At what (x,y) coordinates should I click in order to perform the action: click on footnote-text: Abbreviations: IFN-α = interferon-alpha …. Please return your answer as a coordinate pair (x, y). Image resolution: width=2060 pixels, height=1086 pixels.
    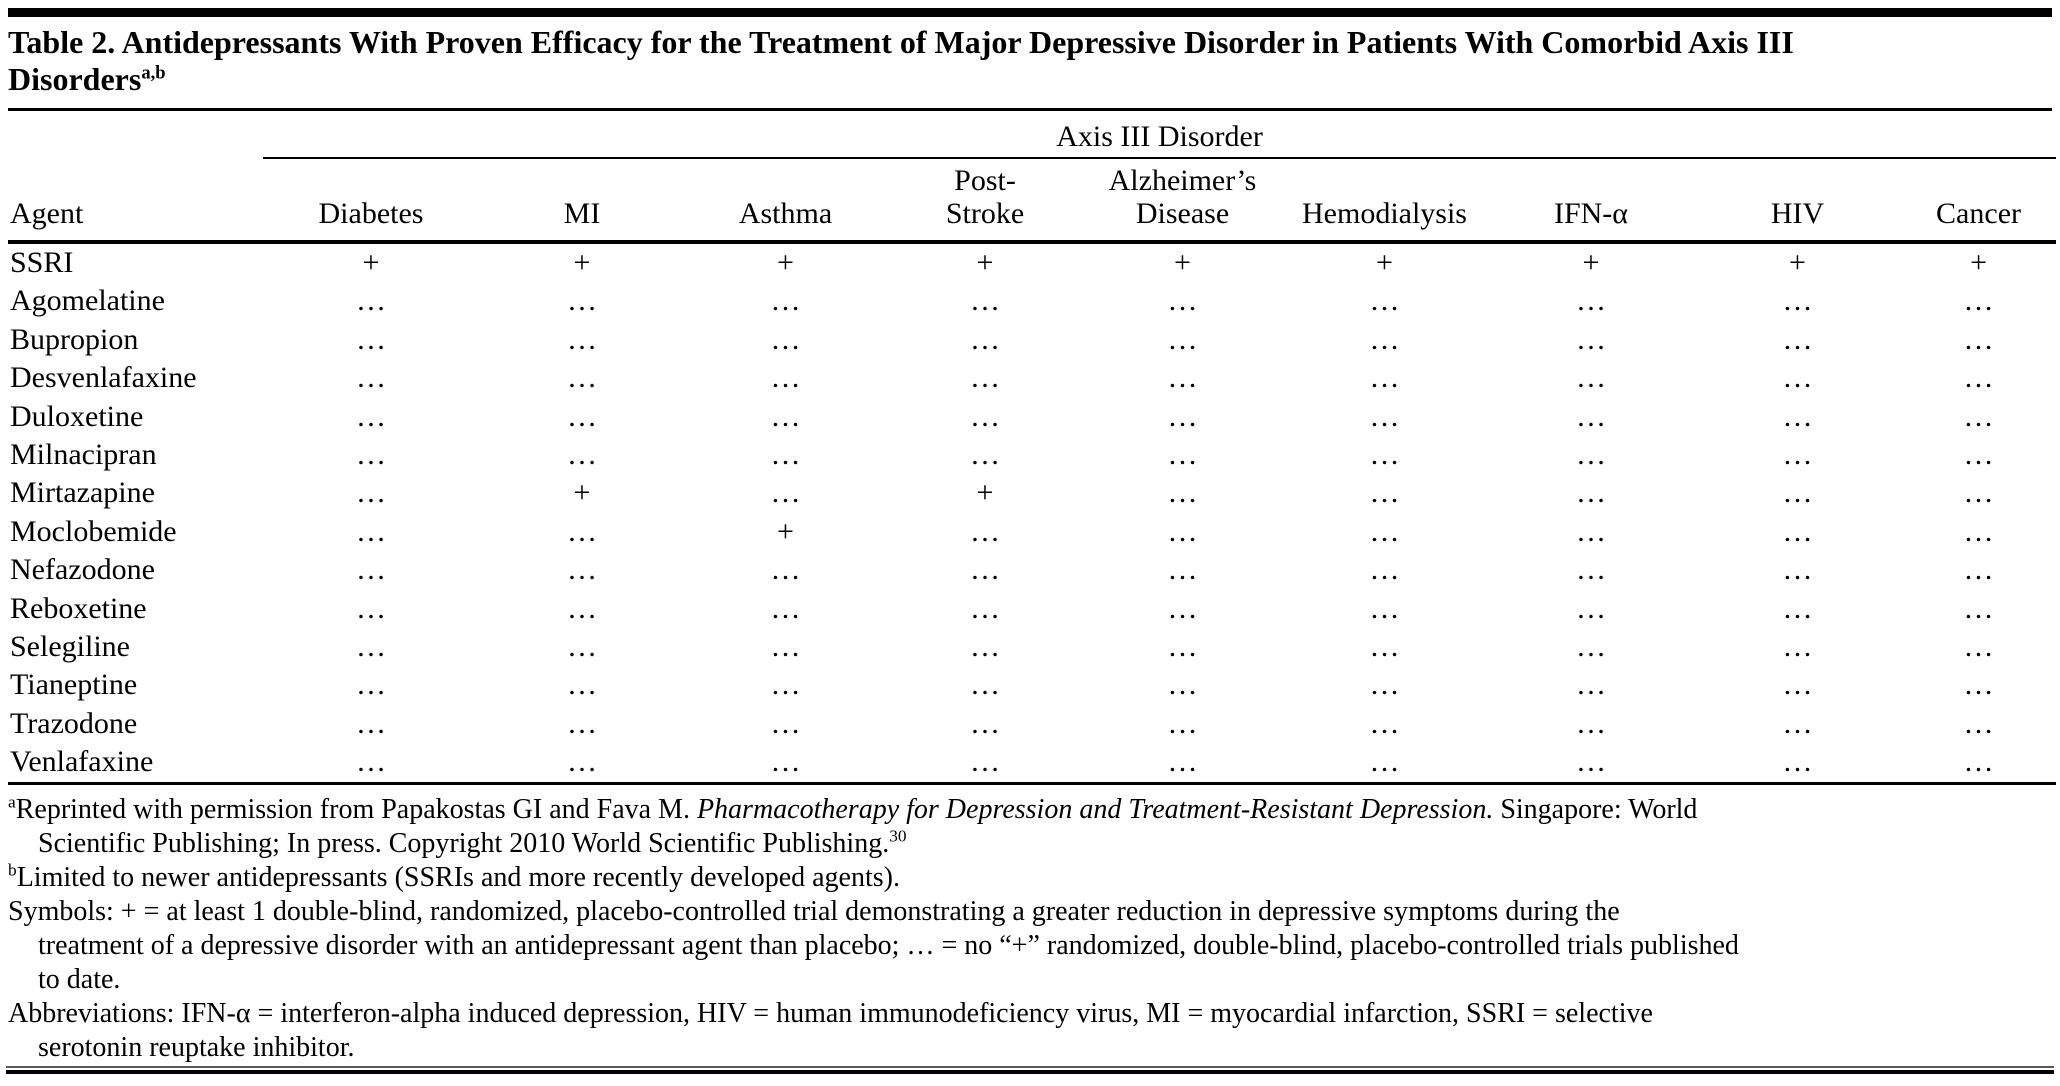
    Looking at the image, I should click on (830, 1013).